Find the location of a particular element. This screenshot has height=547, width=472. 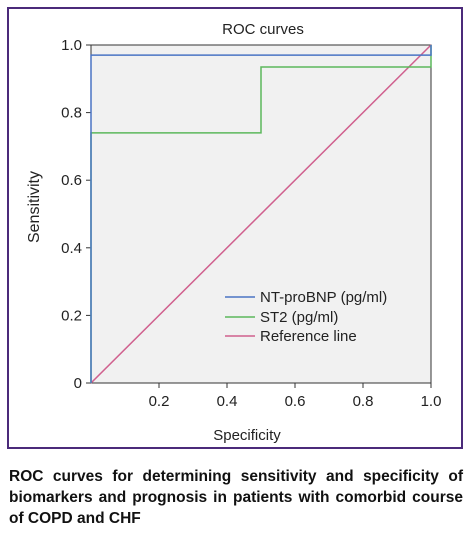

x-tick-label: 0.6 is located at coordinates (295, 401).